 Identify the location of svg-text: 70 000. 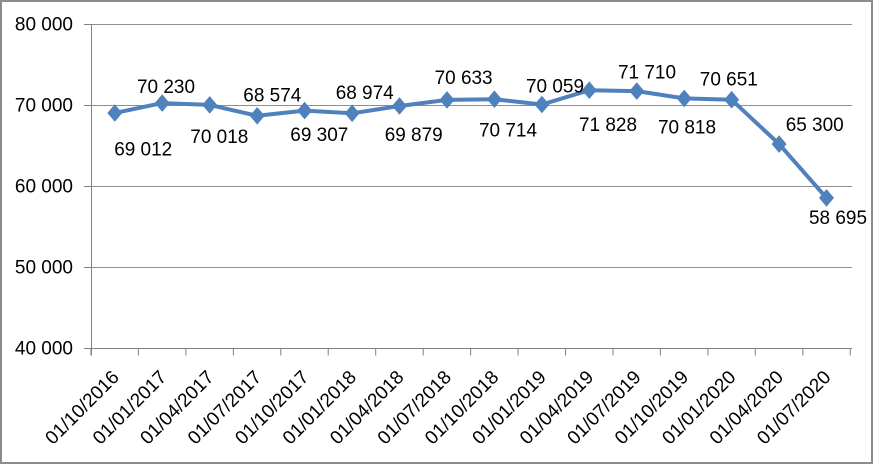
(44, 106).